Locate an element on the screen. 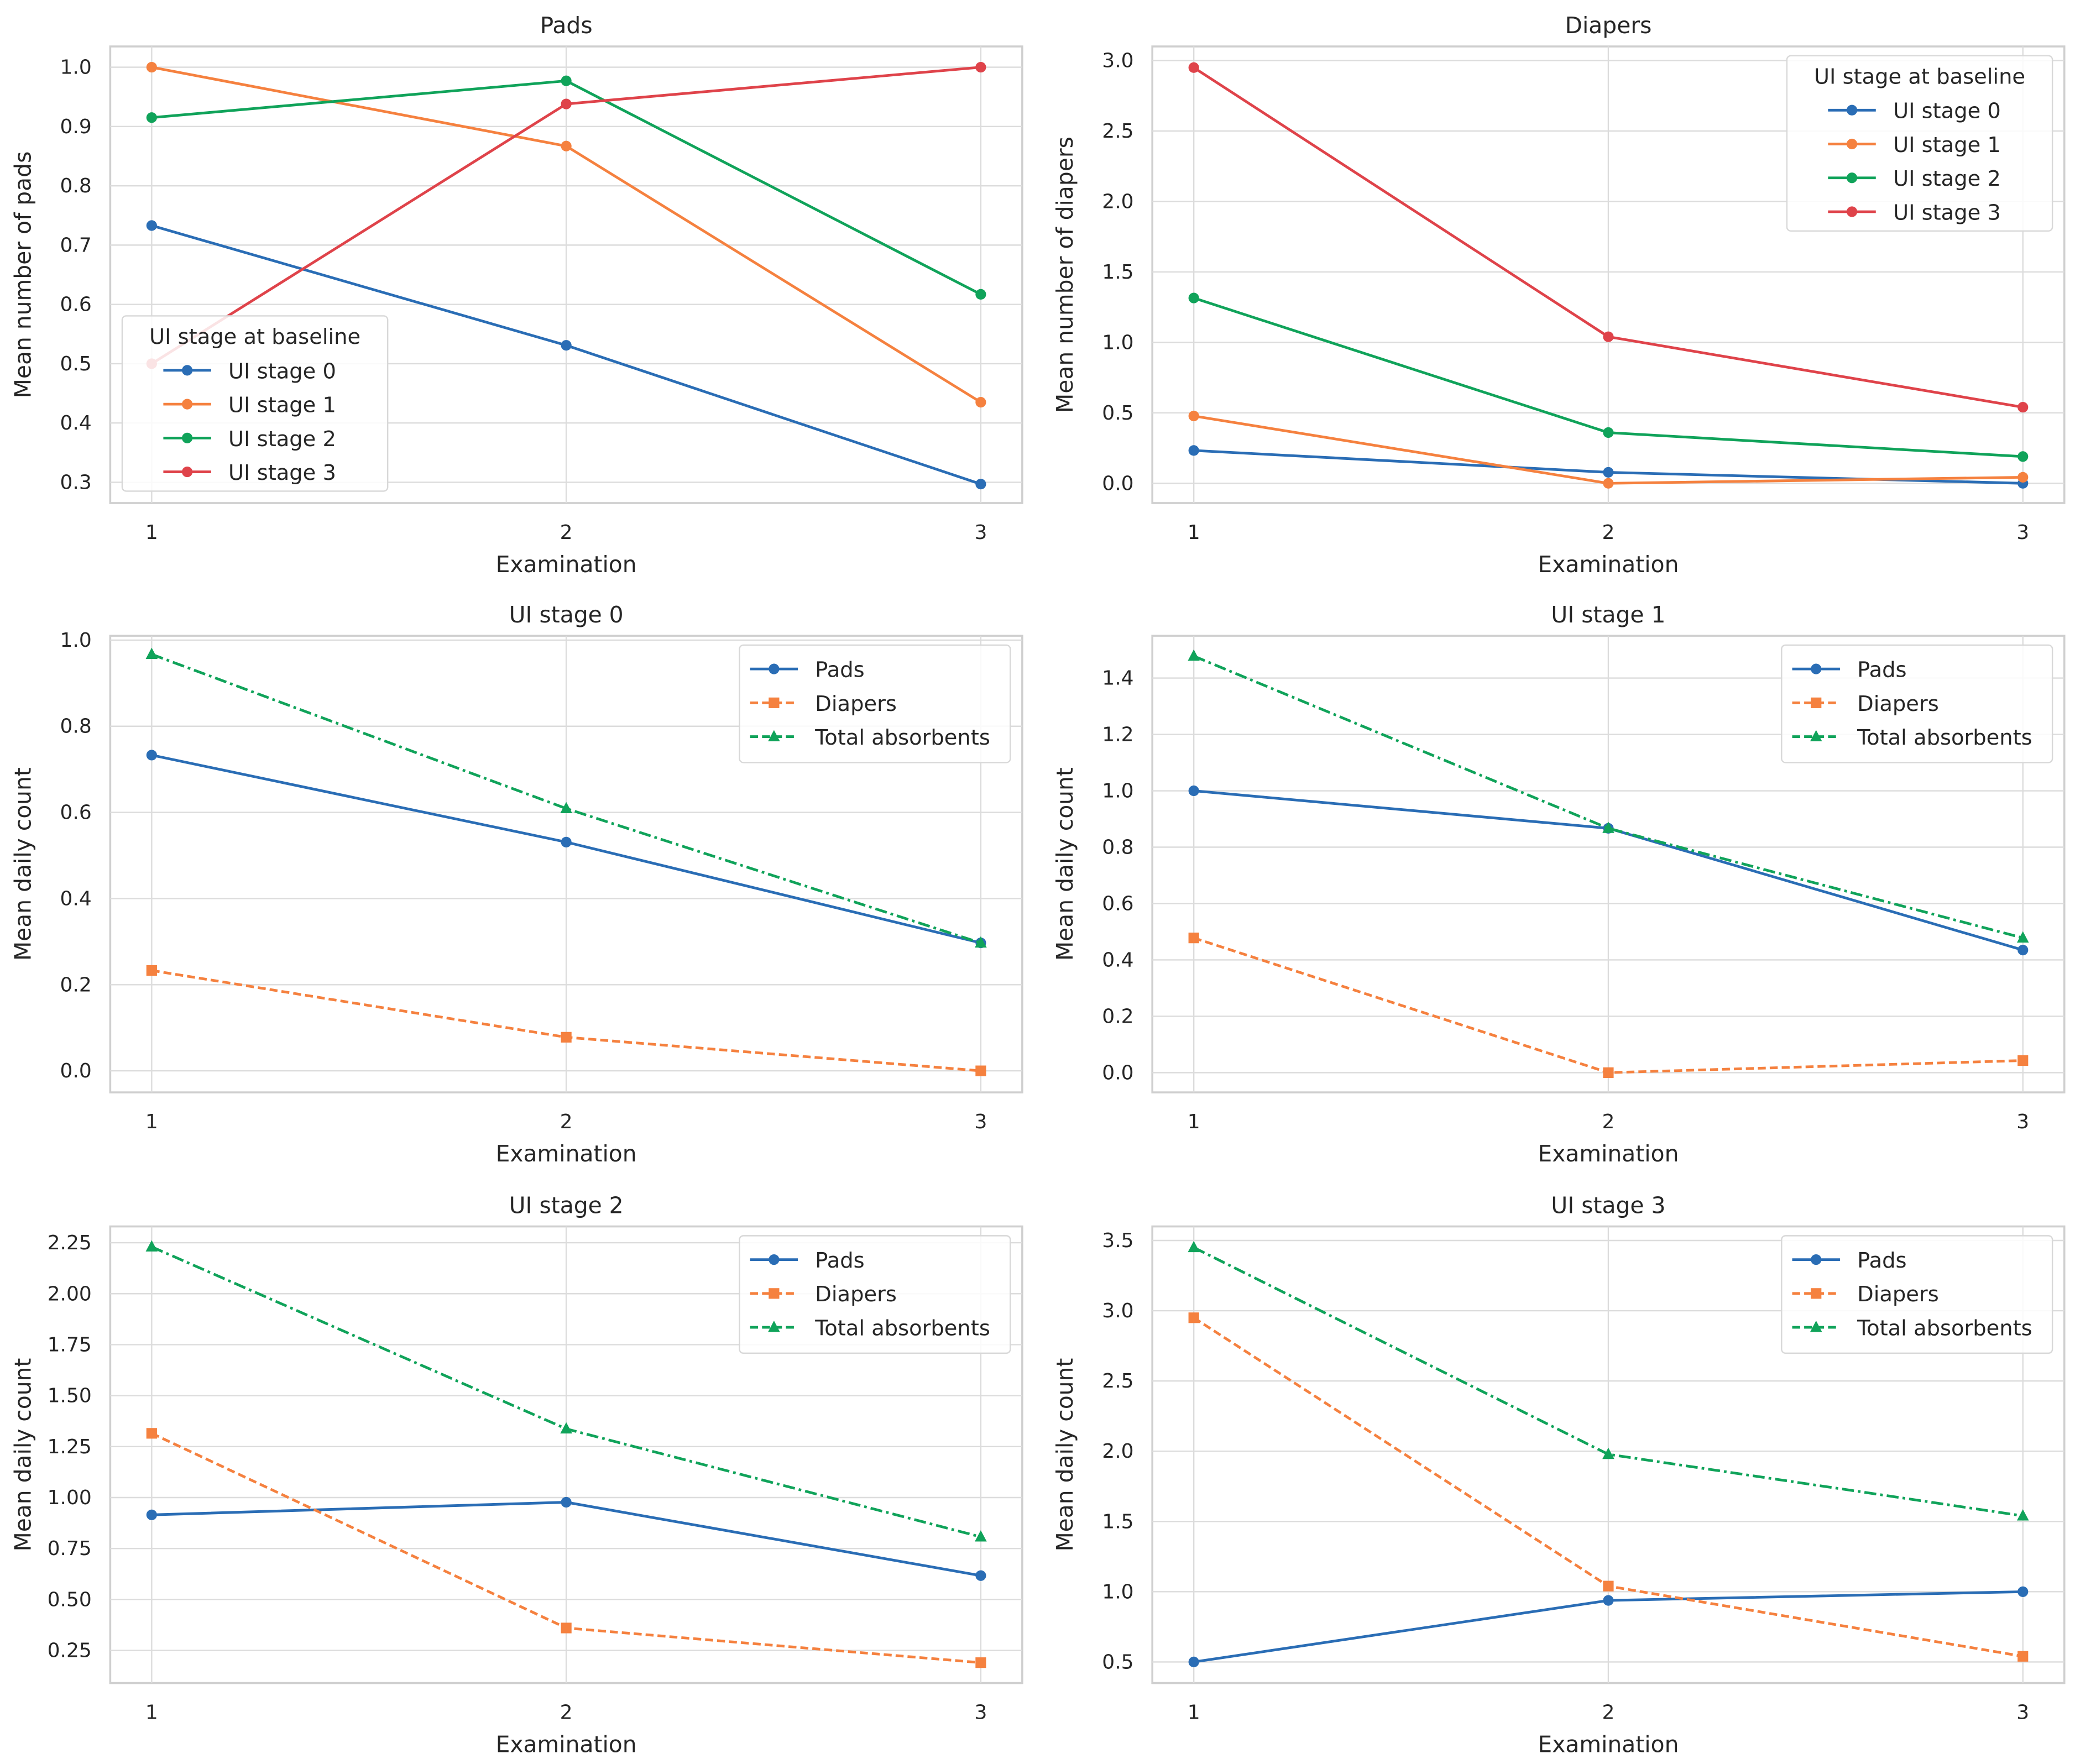 The image size is (2075, 1764). legend-entry: Total absorbents is located at coordinates (902, 1328).